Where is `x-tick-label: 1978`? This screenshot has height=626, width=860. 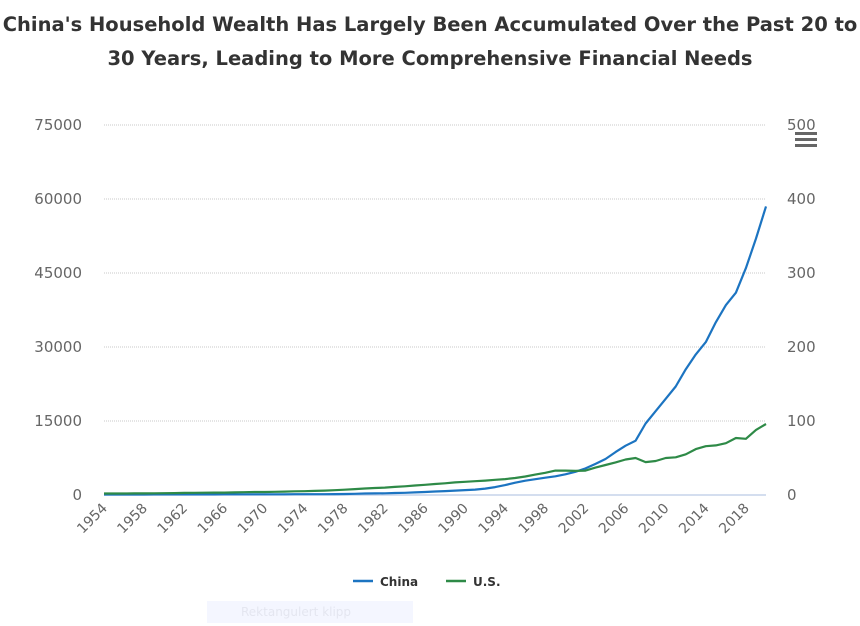 x-tick-label: 1978 is located at coordinates (333, 519).